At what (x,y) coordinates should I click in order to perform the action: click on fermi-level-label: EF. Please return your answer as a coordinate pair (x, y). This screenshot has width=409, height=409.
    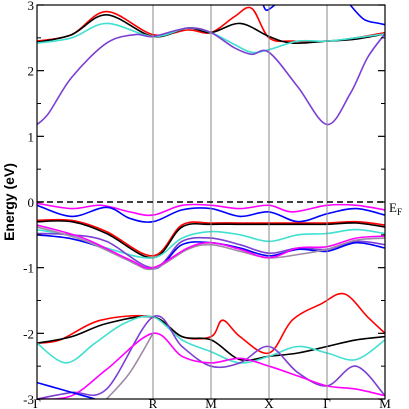
    Looking at the image, I should click on (395, 208).